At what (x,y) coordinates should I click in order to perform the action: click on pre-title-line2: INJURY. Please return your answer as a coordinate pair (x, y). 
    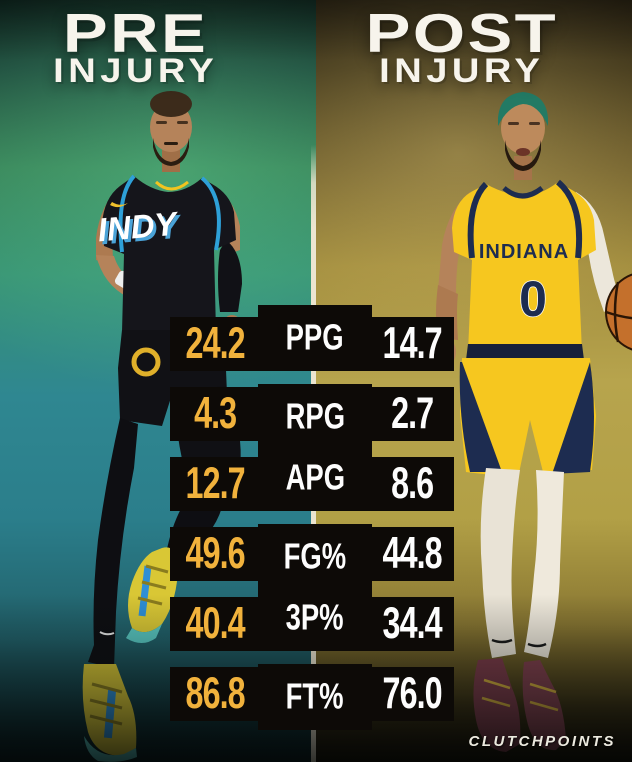
    Looking at the image, I should click on (136, 71).